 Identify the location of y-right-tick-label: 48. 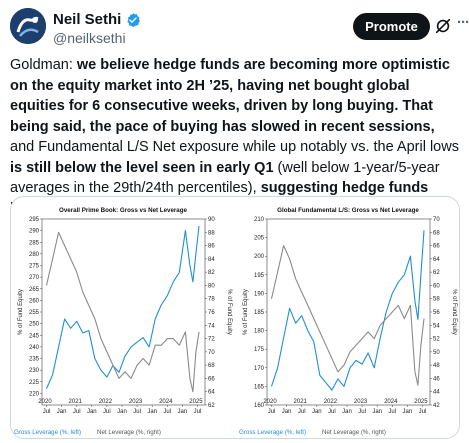
(436, 366).